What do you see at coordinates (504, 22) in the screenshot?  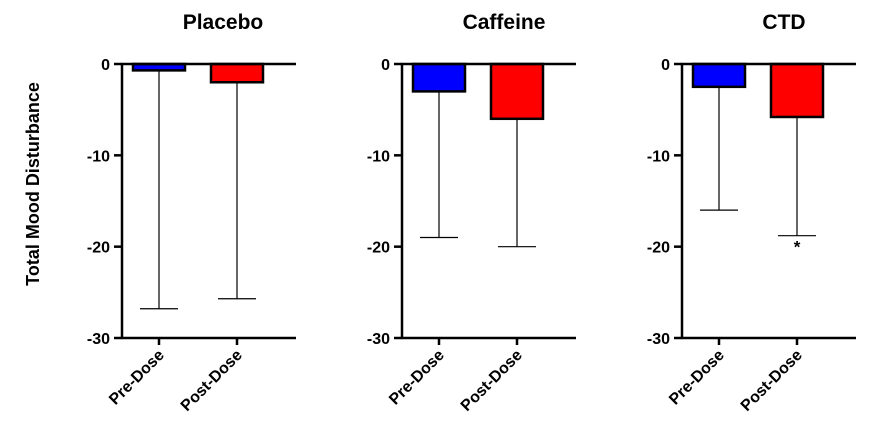 I see `chart-title: Caffeine` at bounding box center [504, 22].